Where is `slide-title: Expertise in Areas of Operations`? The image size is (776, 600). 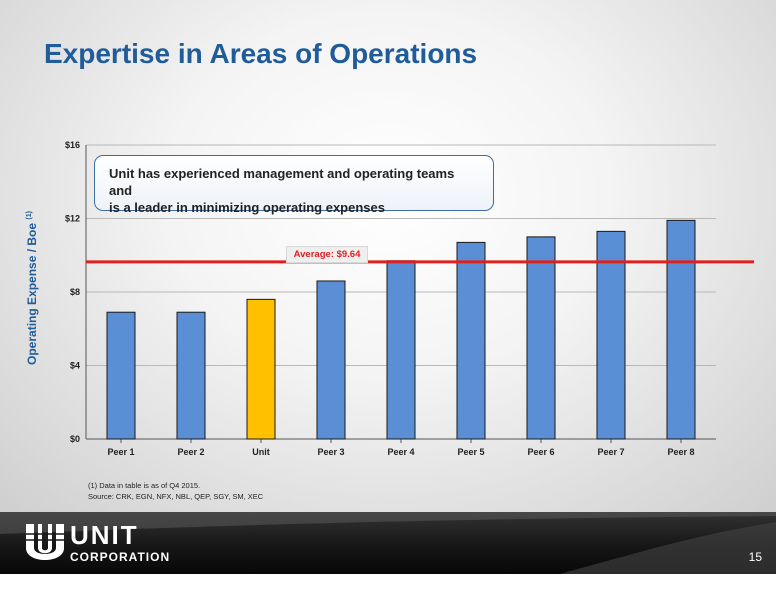 slide-title: Expertise in Areas of Operations is located at coordinates (261, 53).